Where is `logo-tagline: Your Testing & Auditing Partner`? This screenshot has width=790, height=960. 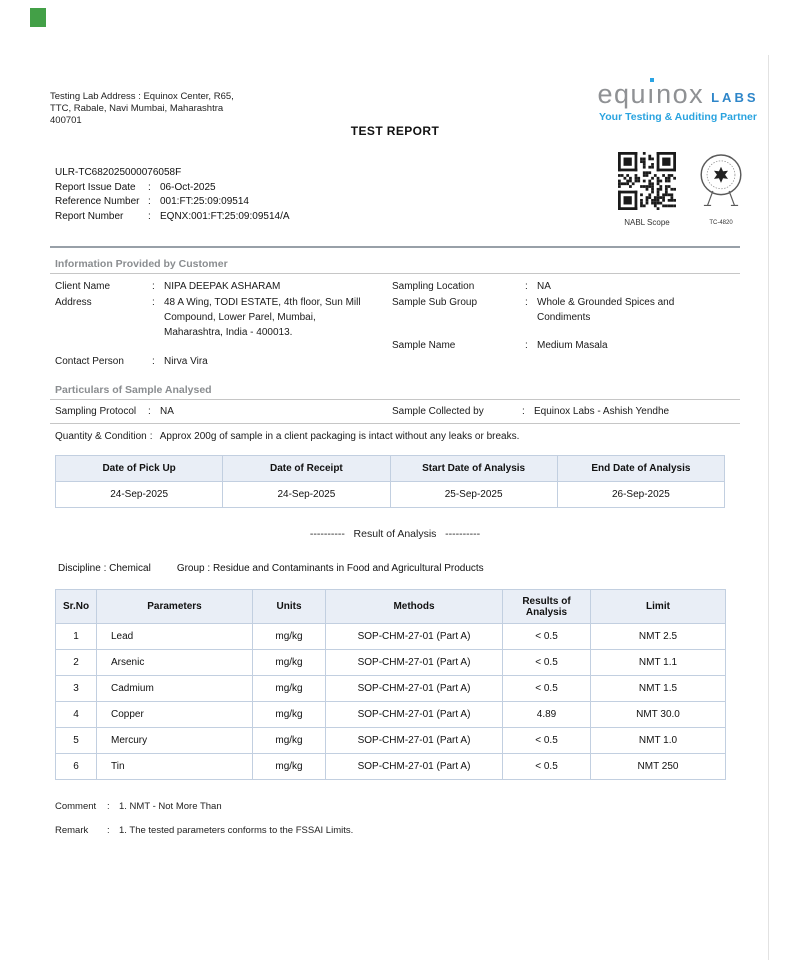
logo-tagline: Your Testing & Auditing Partner is located at coordinates (678, 117).